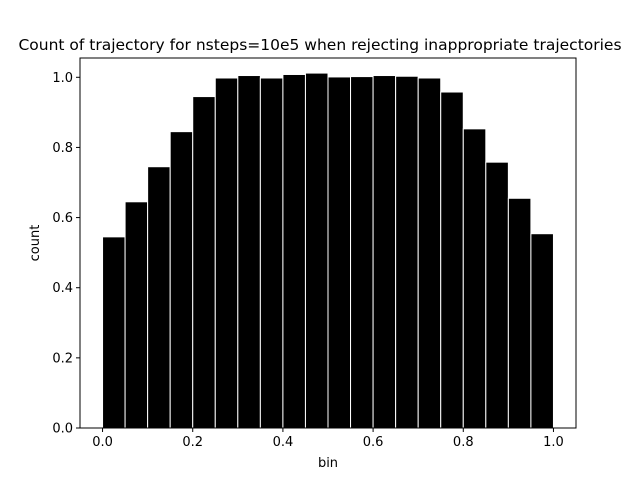 The height and width of the screenshot is (480, 640). I want to click on x-tick-label-4: 0.8, so click(463, 442).